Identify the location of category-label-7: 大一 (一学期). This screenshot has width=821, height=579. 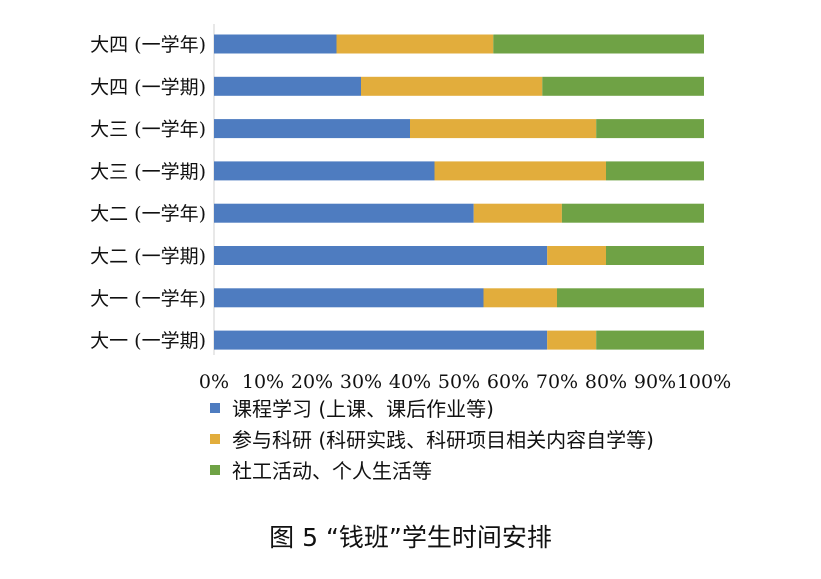
(148, 341).